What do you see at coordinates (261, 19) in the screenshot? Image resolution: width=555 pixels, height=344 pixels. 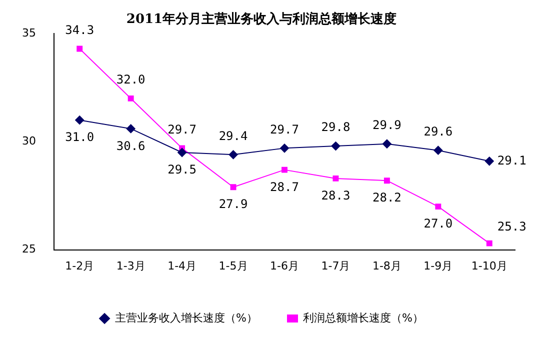 I see `chart-title: 2011年分月主营业务收入与利润总额增长速度` at bounding box center [261, 19].